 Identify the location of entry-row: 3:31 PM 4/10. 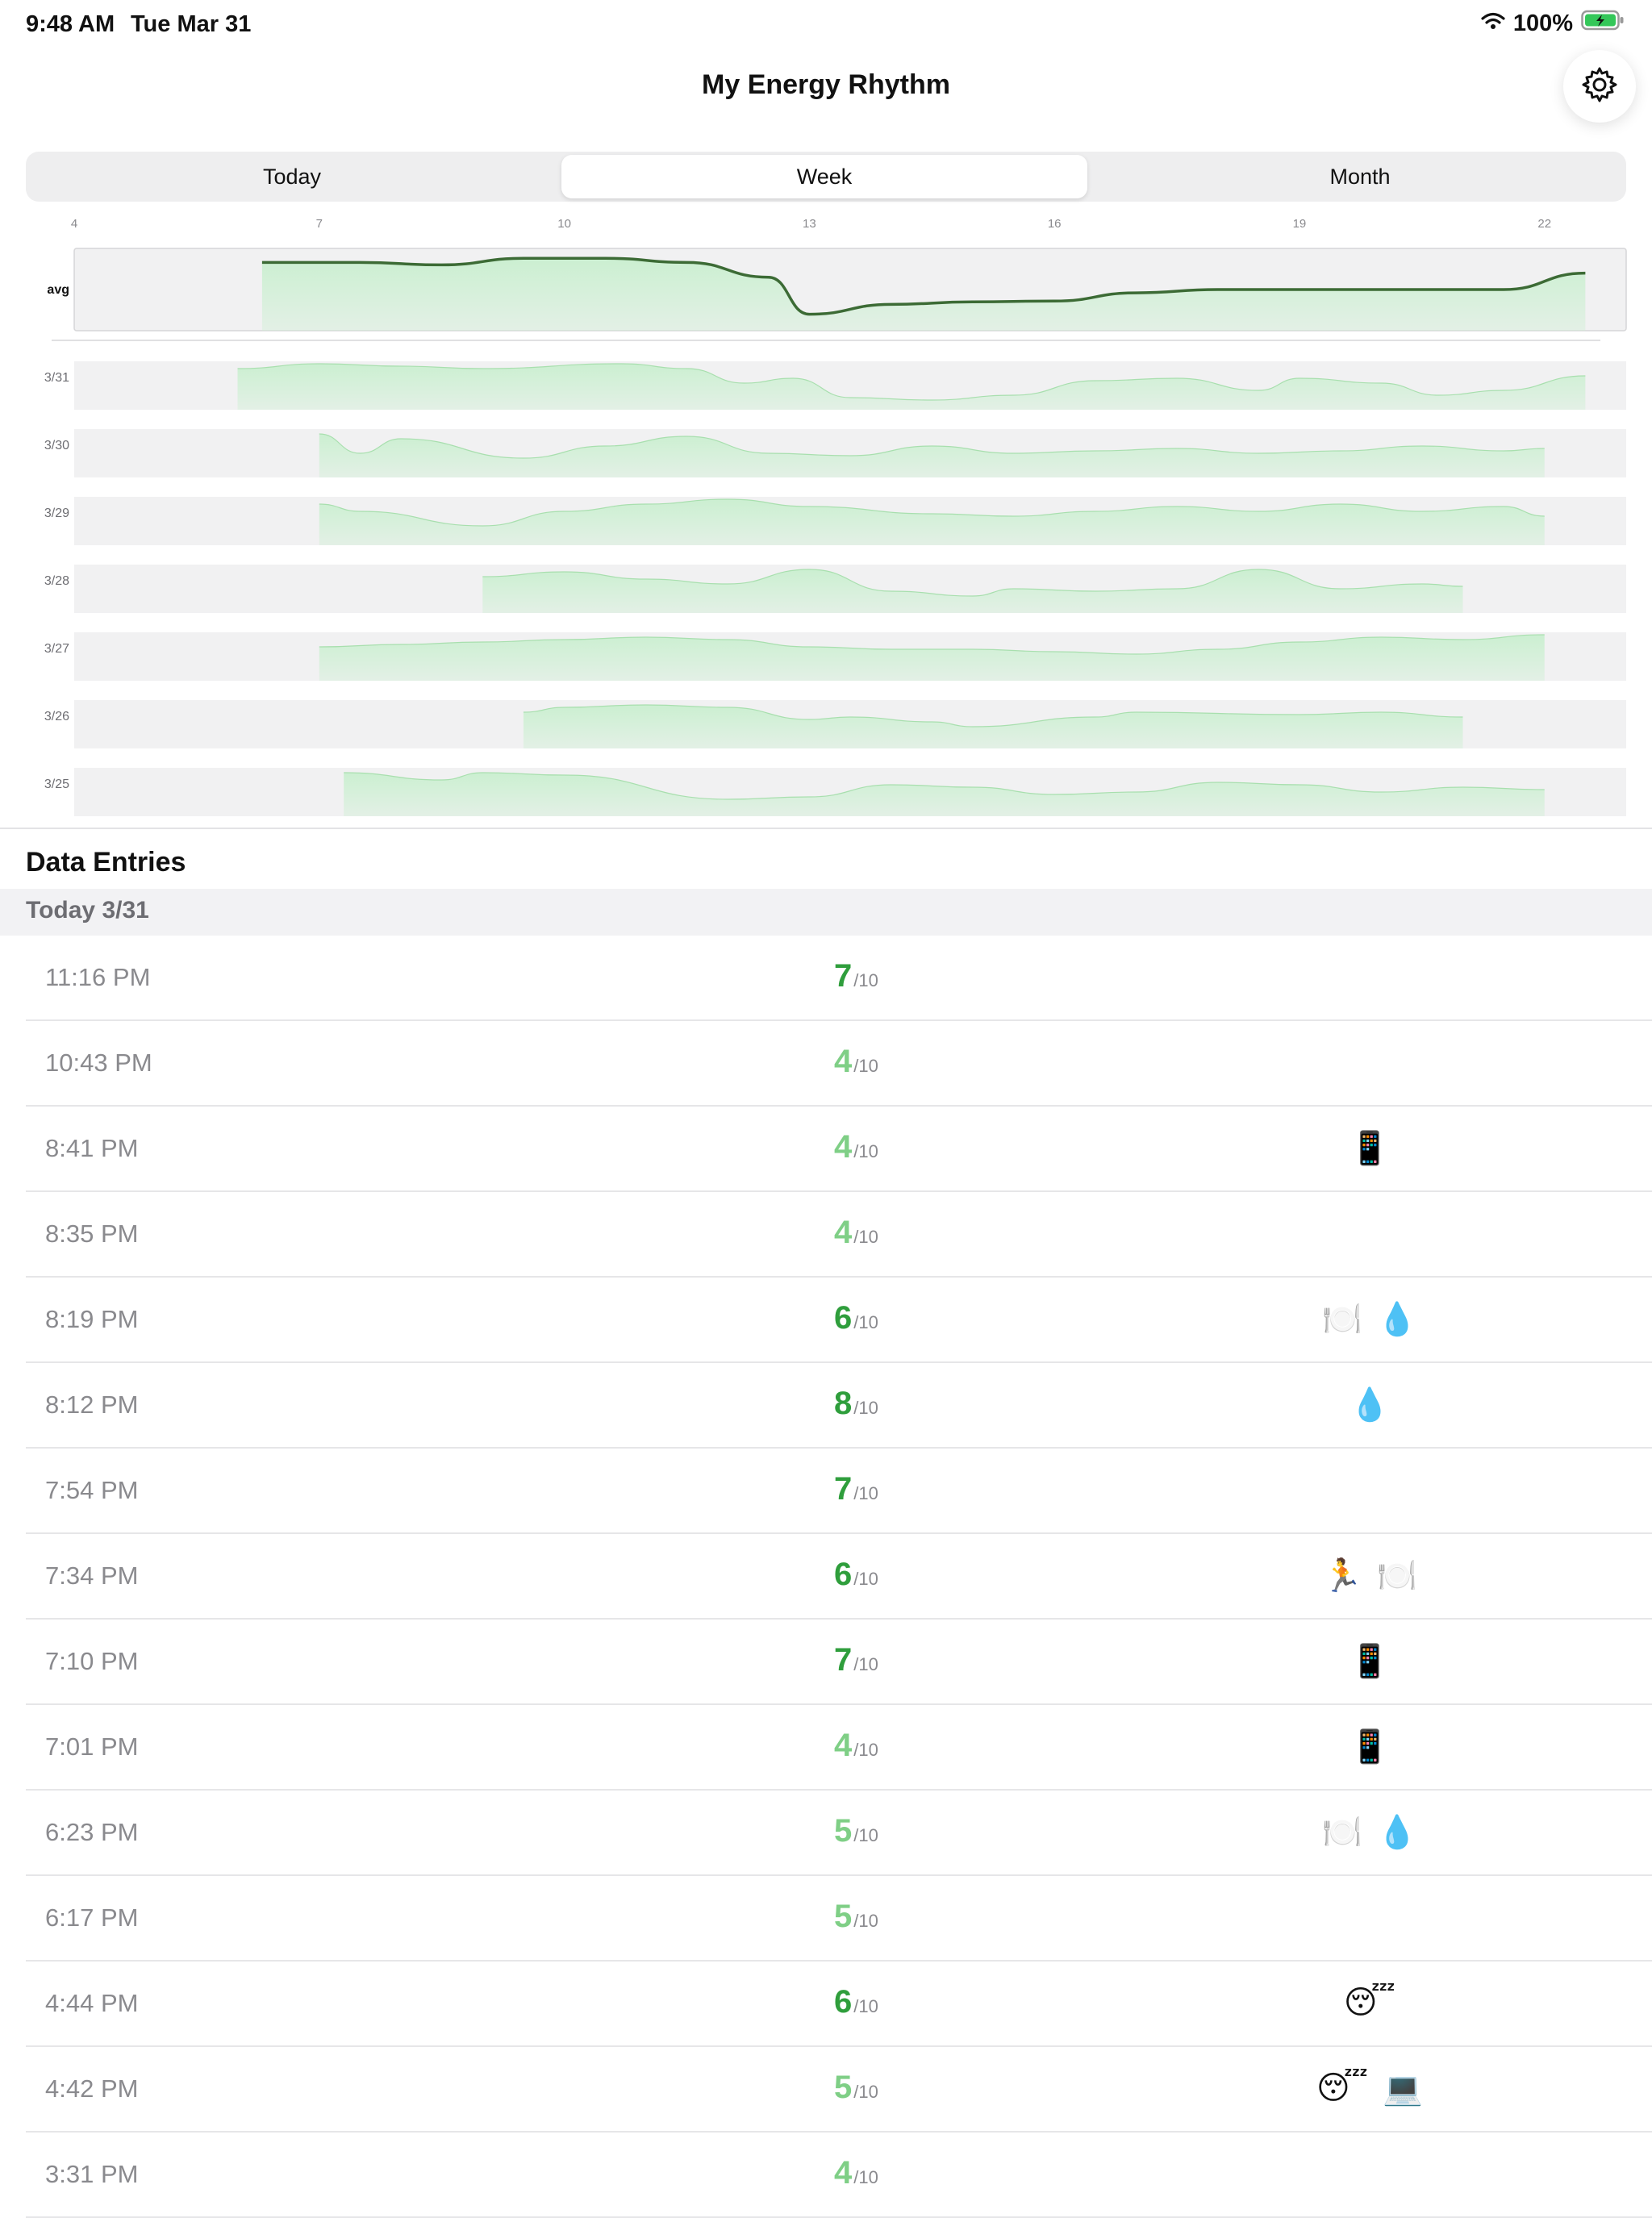
(839, 2175).